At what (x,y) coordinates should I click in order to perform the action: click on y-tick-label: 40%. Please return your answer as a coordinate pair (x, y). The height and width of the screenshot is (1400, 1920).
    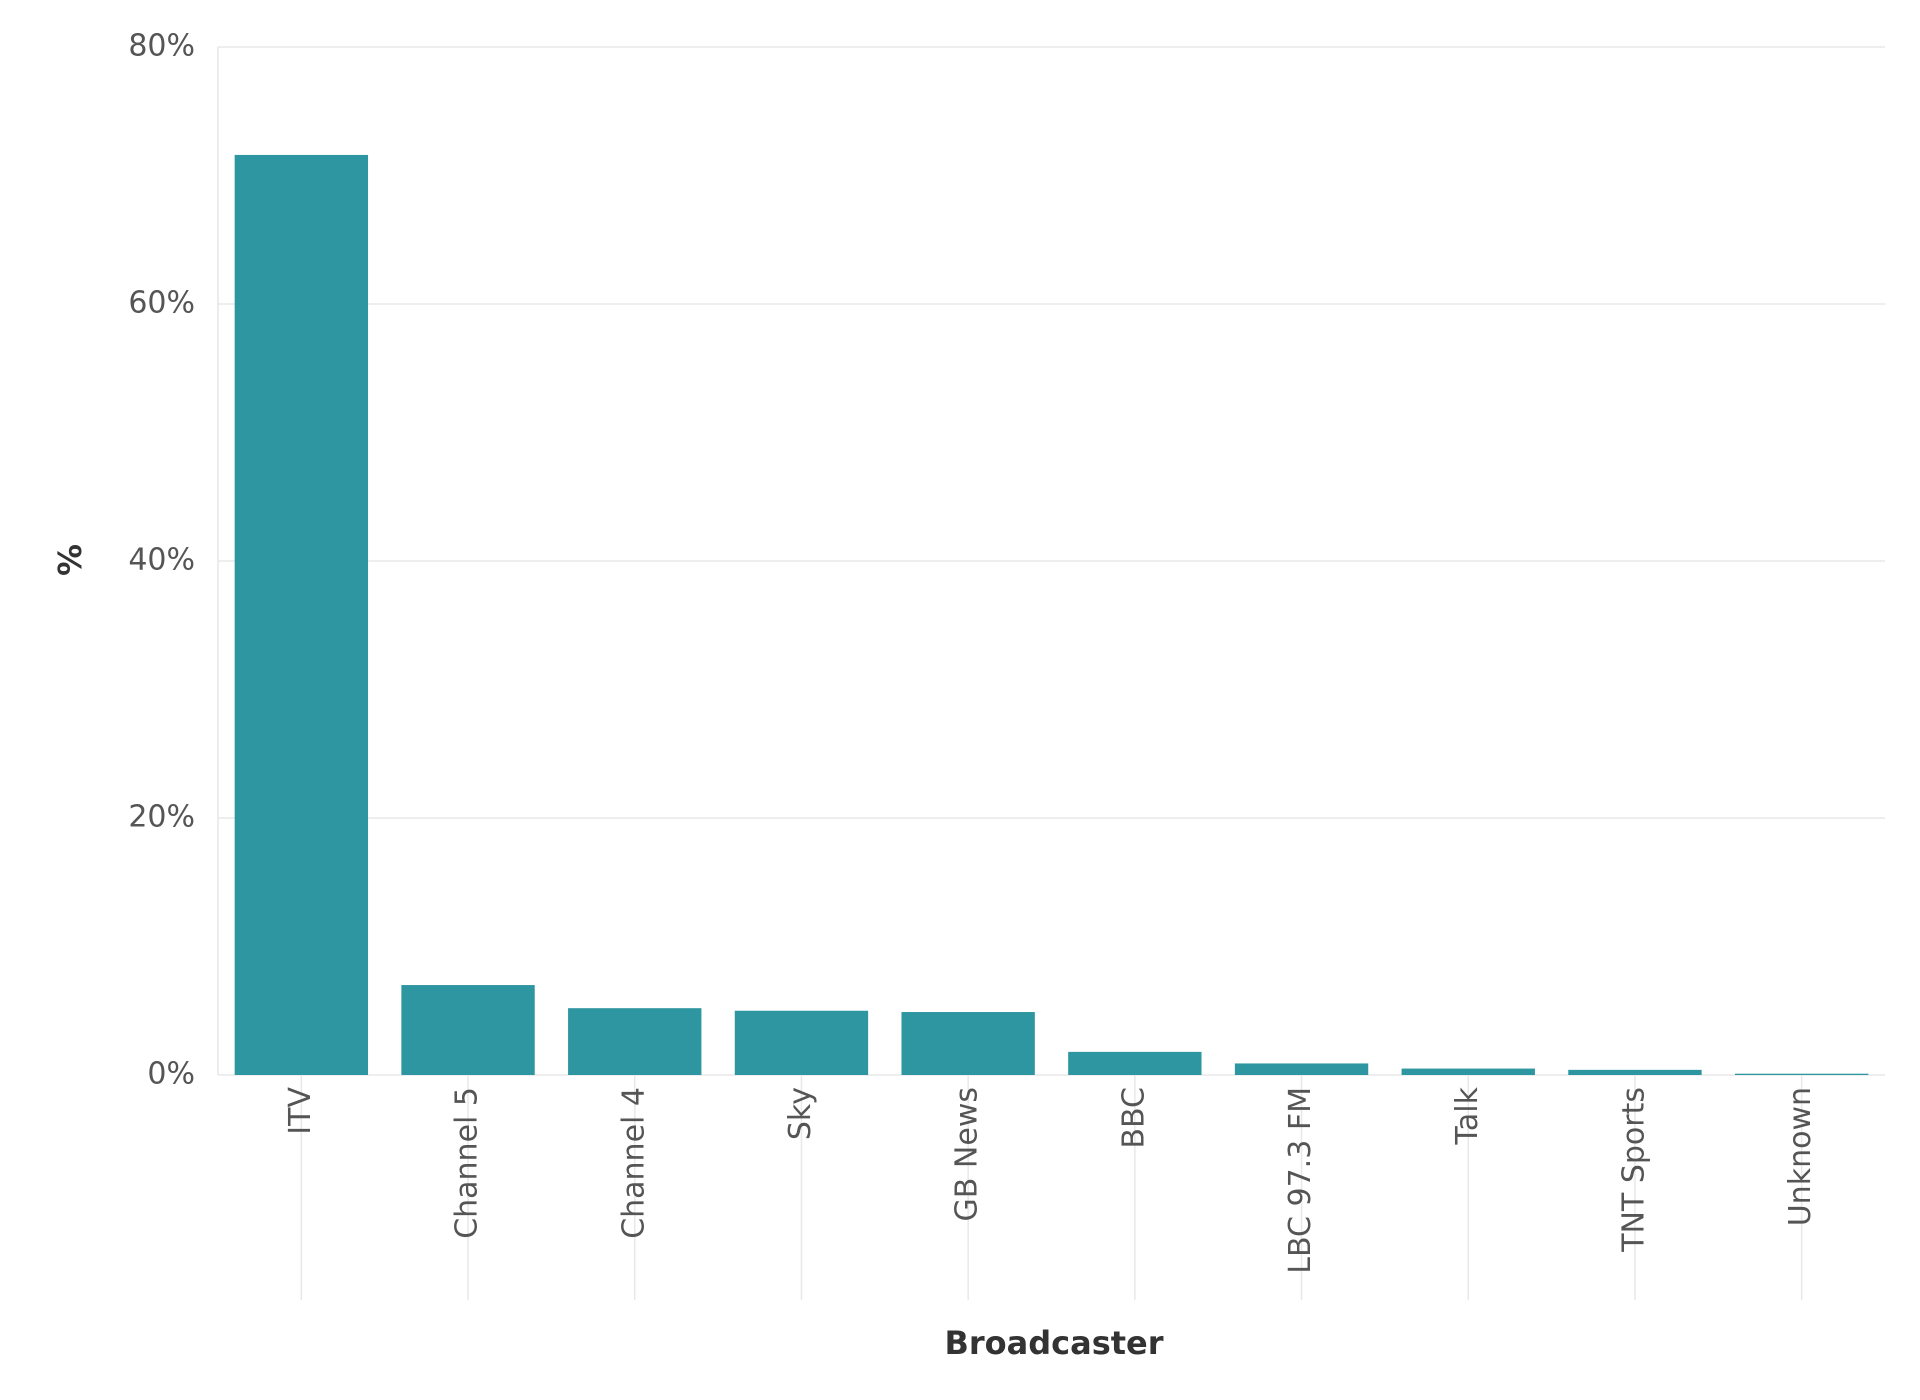
    Looking at the image, I should click on (161, 560).